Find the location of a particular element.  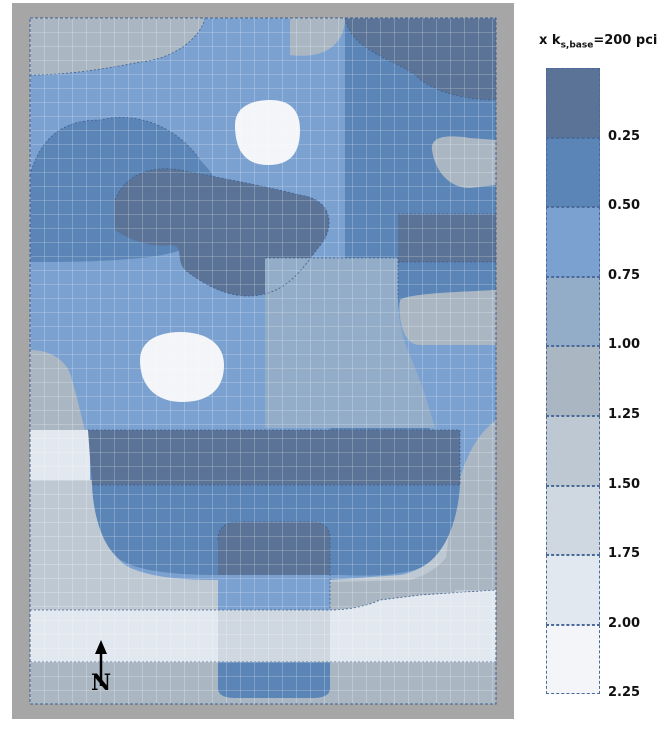

legend-tick-label: 0.75 is located at coordinates (624, 275).